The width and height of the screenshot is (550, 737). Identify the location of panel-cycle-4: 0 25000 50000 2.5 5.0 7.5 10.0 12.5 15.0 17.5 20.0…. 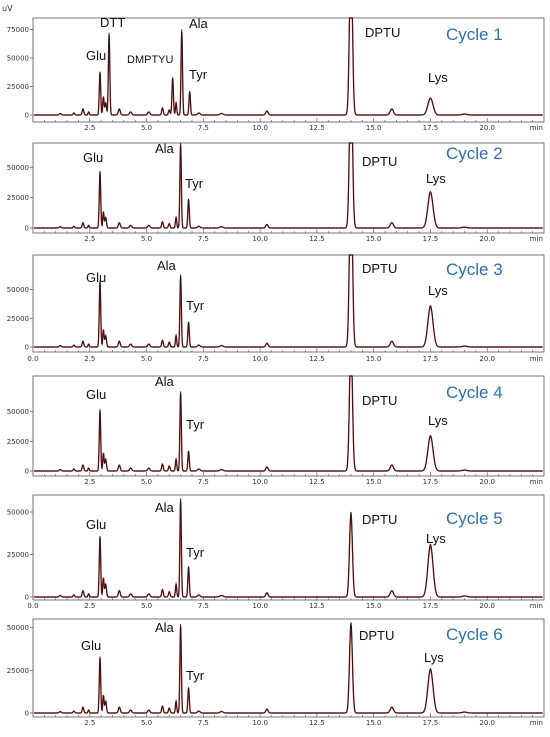
(276, 430).